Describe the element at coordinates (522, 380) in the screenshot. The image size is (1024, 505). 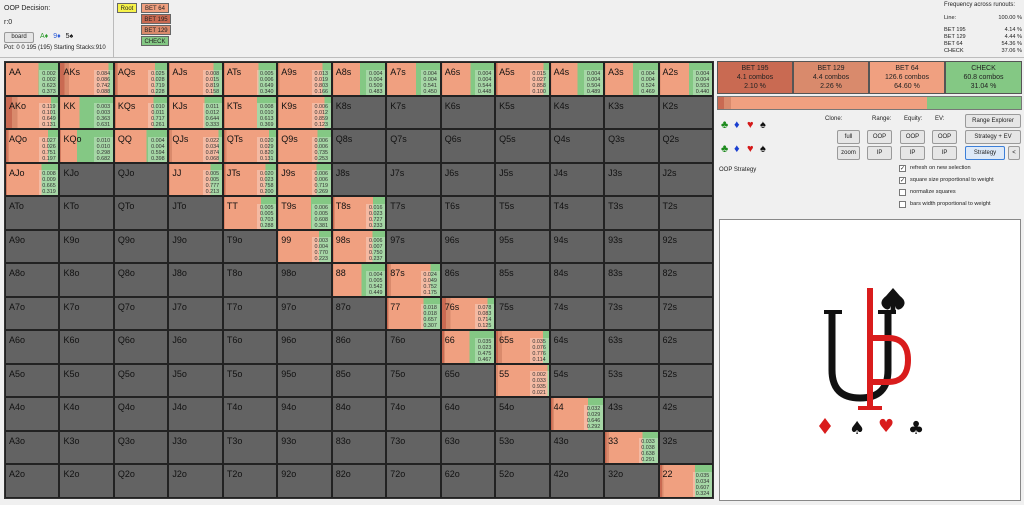
I see `hand-cell: 55 0.002 0.033 0.935 0.021` at that location.